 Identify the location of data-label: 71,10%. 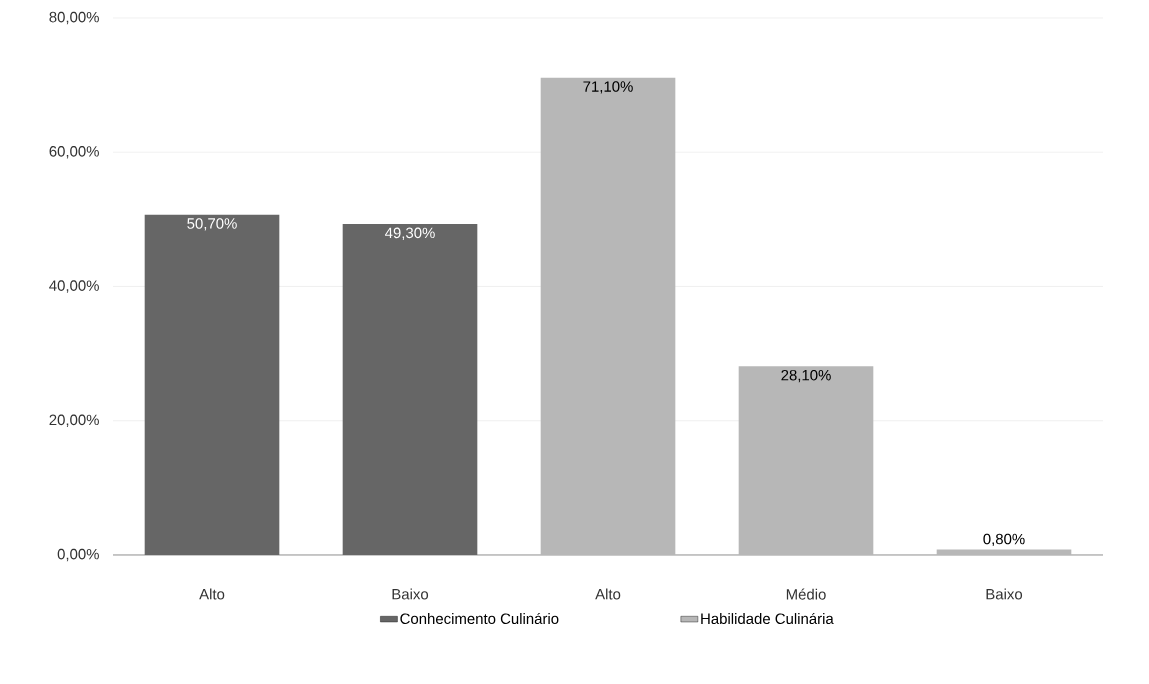
(608, 87).